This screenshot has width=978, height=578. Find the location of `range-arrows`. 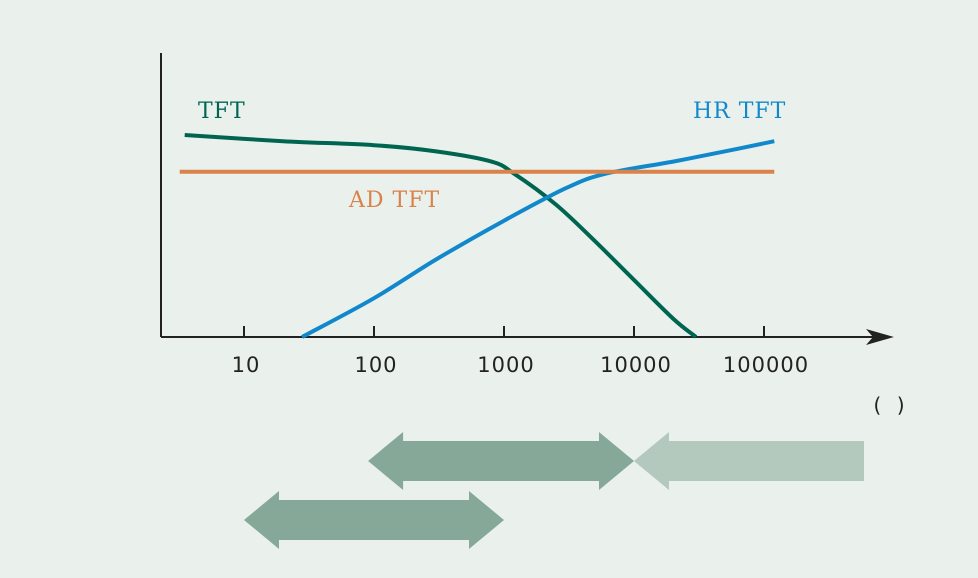

range-arrows is located at coordinates (554, 490).